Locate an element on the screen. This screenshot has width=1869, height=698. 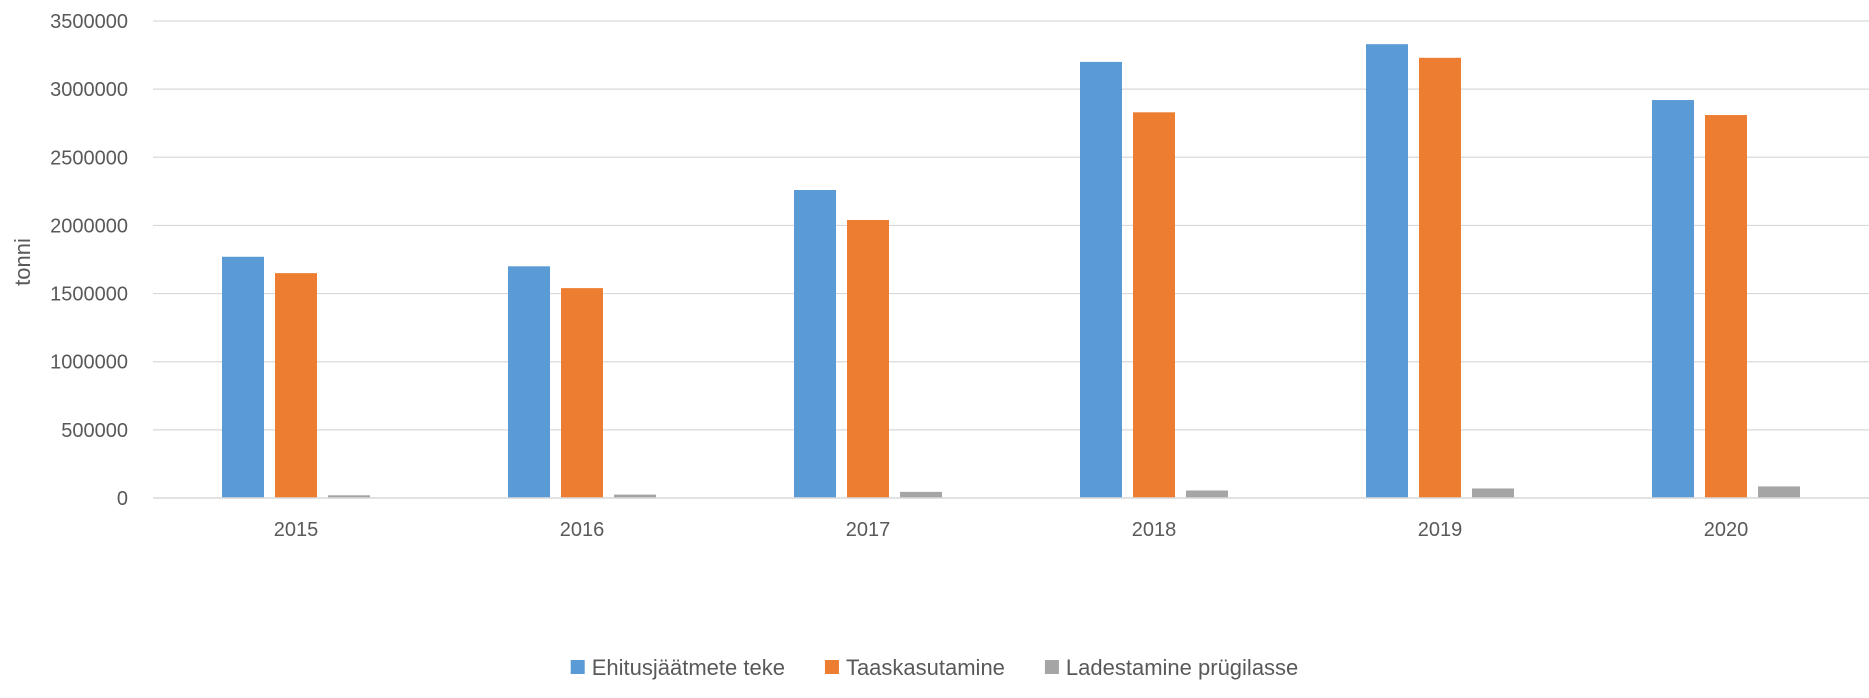
x-tick-label: 2020 is located at coordinates (1726, 530).